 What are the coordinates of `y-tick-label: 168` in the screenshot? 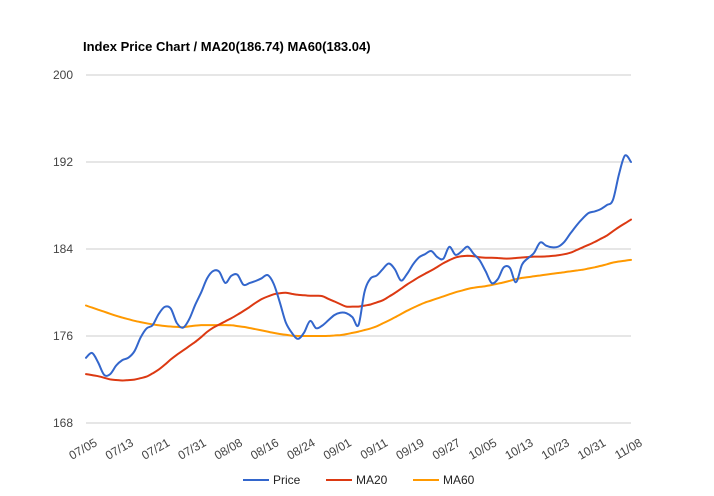 It's located at (63, 423).